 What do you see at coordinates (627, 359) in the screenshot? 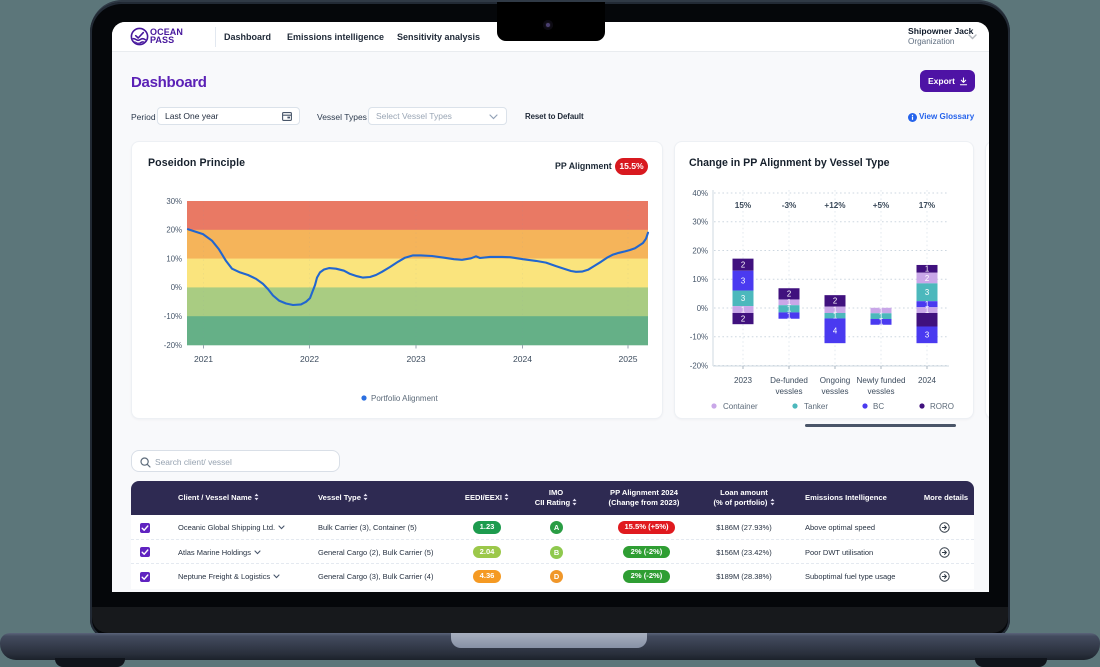
I see `svg-text: 2025` at bounding box center [627, 359].